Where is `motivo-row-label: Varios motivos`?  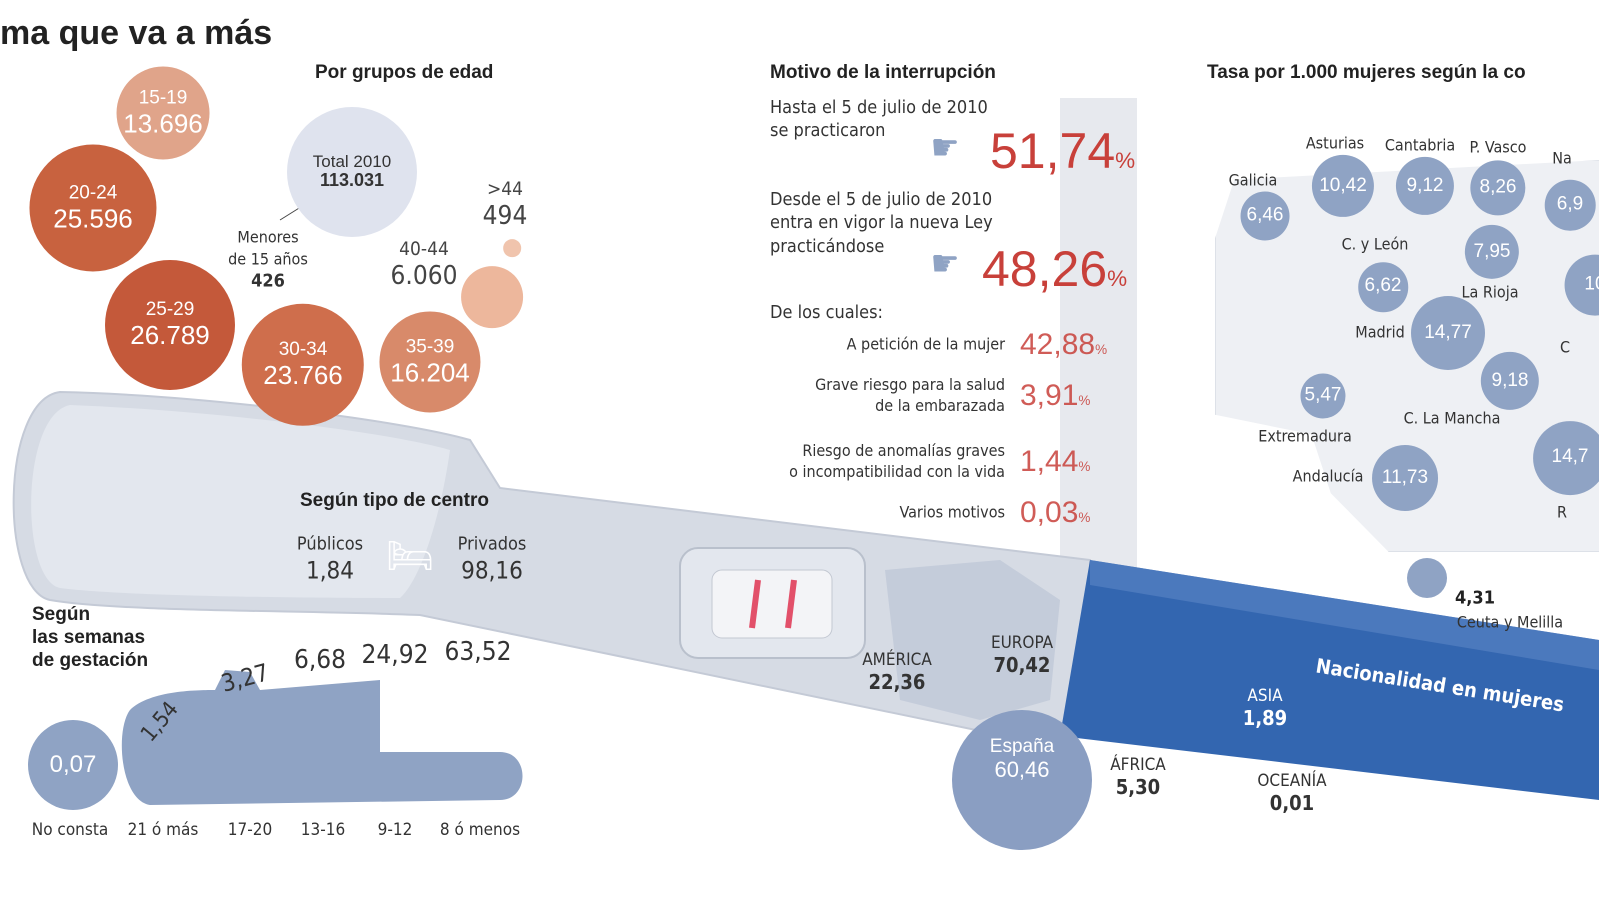
motivo-row-label: Varios motivos is located at coordinates (953, 513).